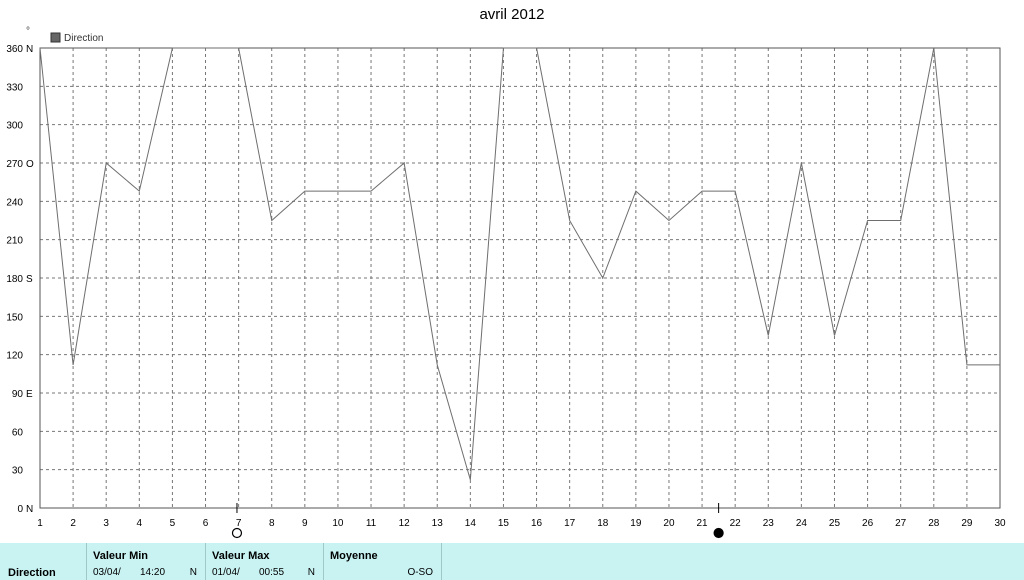 The width and height of the screenshot is (1024, 580). Describe the element at coordinates (121, 556) in the screenshot. I see `stats-min-header: Valeur Min` at that location.